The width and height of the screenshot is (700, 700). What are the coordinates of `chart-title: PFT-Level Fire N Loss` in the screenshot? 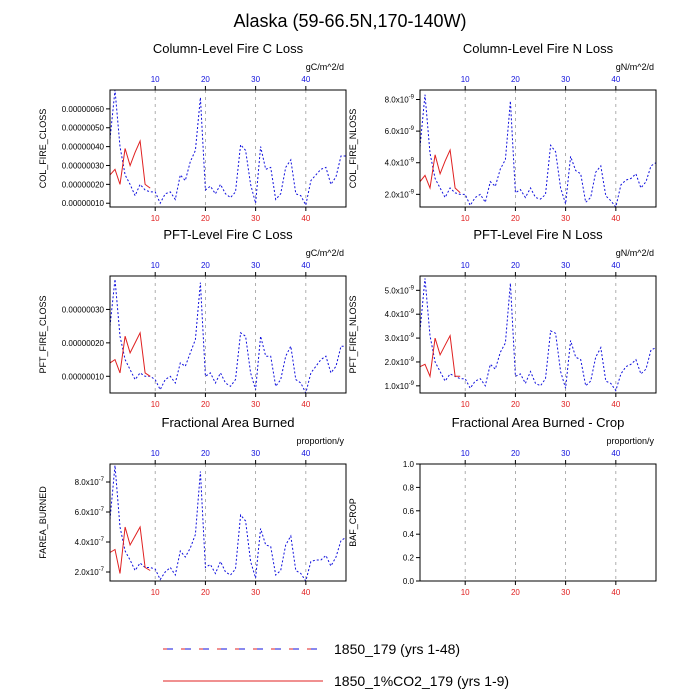 It's located at (538, 234).